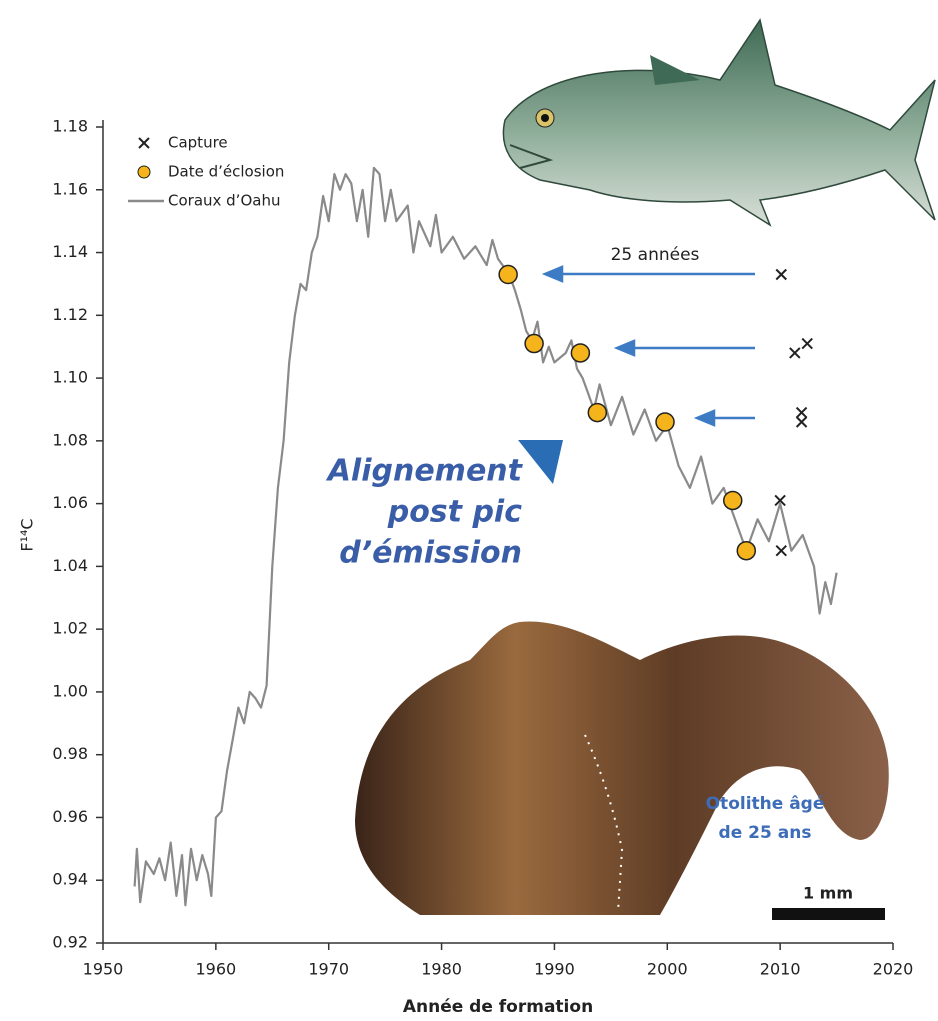 The height and width of the screenshot is (1021, 938). What do you see at coordinates (70, 879) in the screenshot?
I see `y-tick-label: 0.94` at bounding box center [70, 879].